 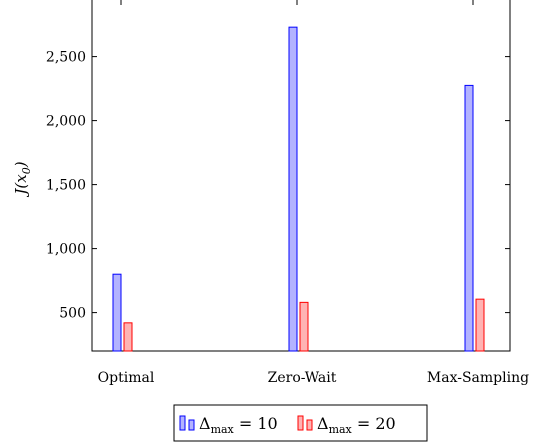 What do you see at coordinates (287, 425) in the screenshot?
I see `legend-items: Δmax = 10 Δmax = 20` at bounding box center [287, 425].